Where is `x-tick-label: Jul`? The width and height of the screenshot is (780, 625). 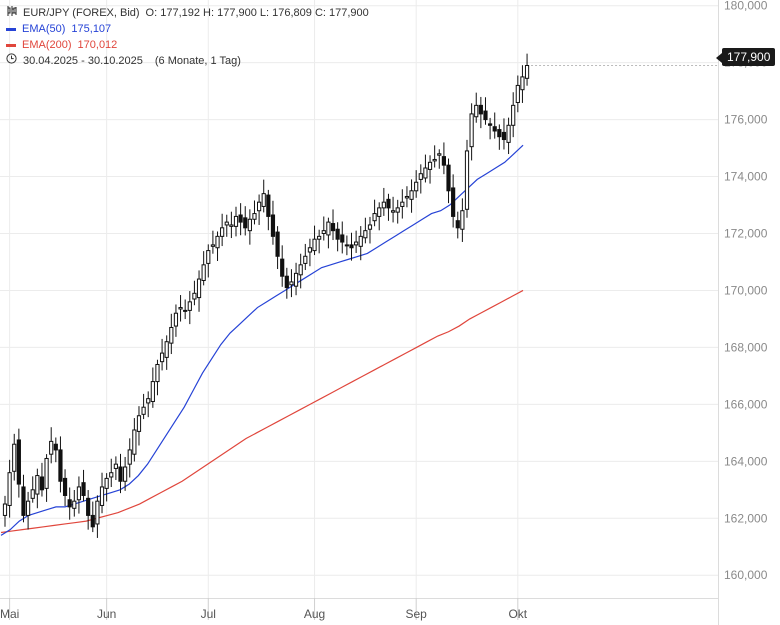 x-tick-label: Jul is located at coordinates (208, 614).